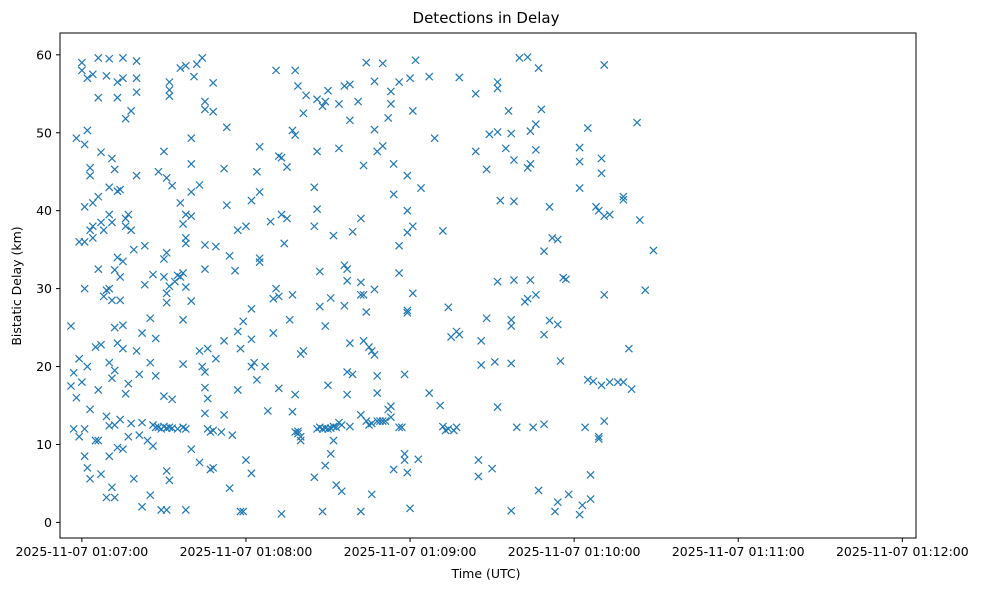 This screenshot has width=989, height=590. I want to click on y-axis-label: Bistatic Delay (km), so click(16, 285).